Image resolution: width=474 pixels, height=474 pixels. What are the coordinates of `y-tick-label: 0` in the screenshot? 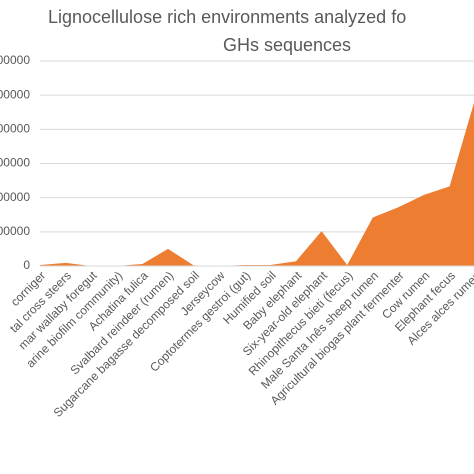 It's located at (26, 265).